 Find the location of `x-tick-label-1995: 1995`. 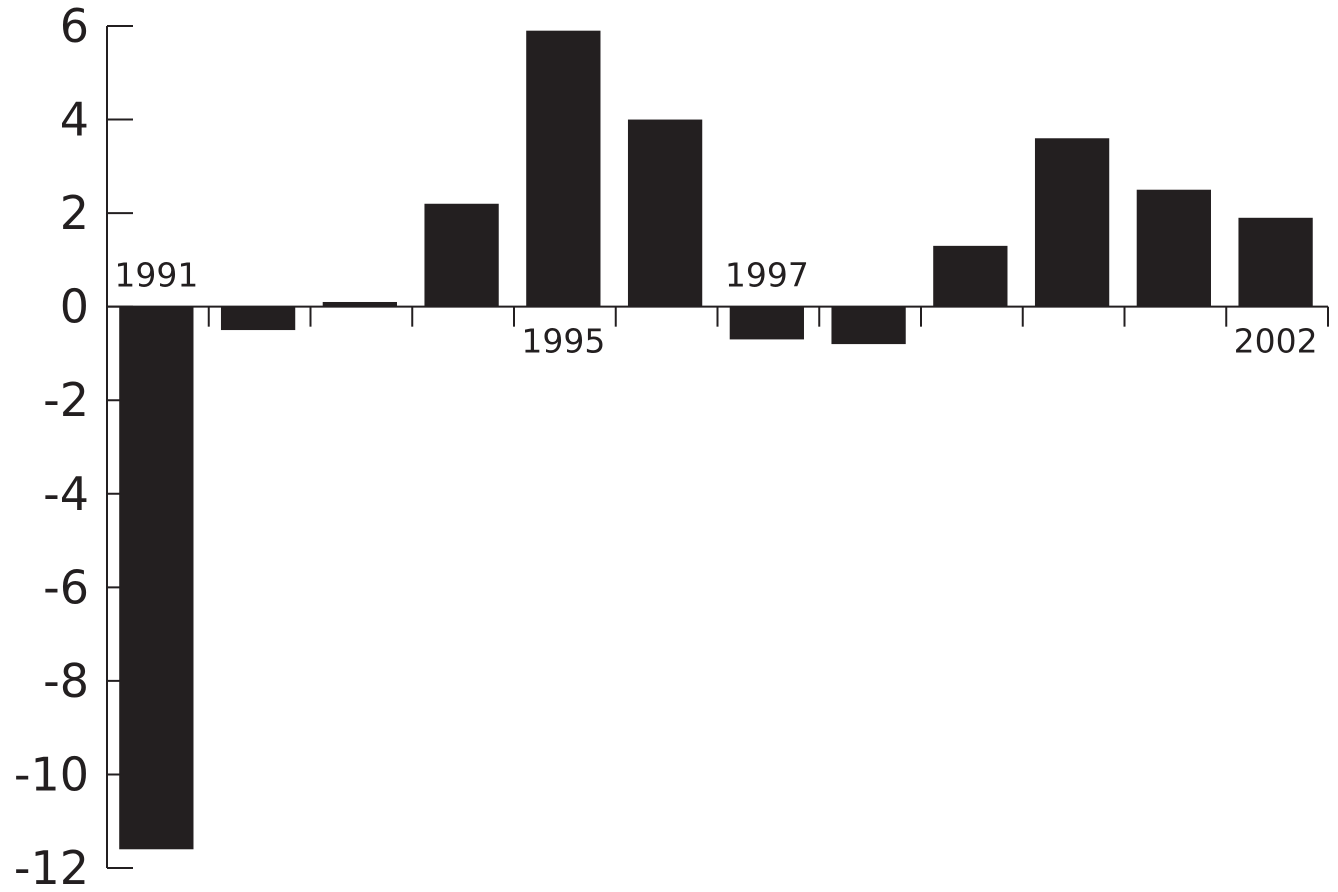

x-tick-label-1995: 1995 is located at coordinates (563, 341).